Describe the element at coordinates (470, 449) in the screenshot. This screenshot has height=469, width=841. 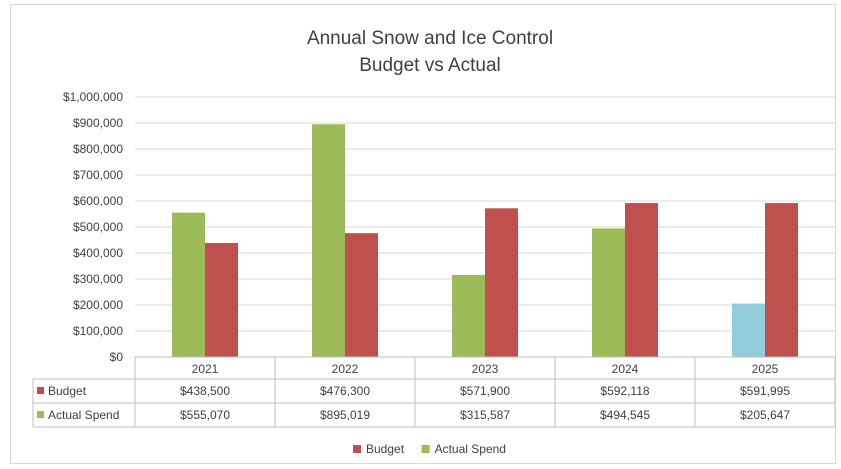
I see `legend-label: Actual Spend` at that location.